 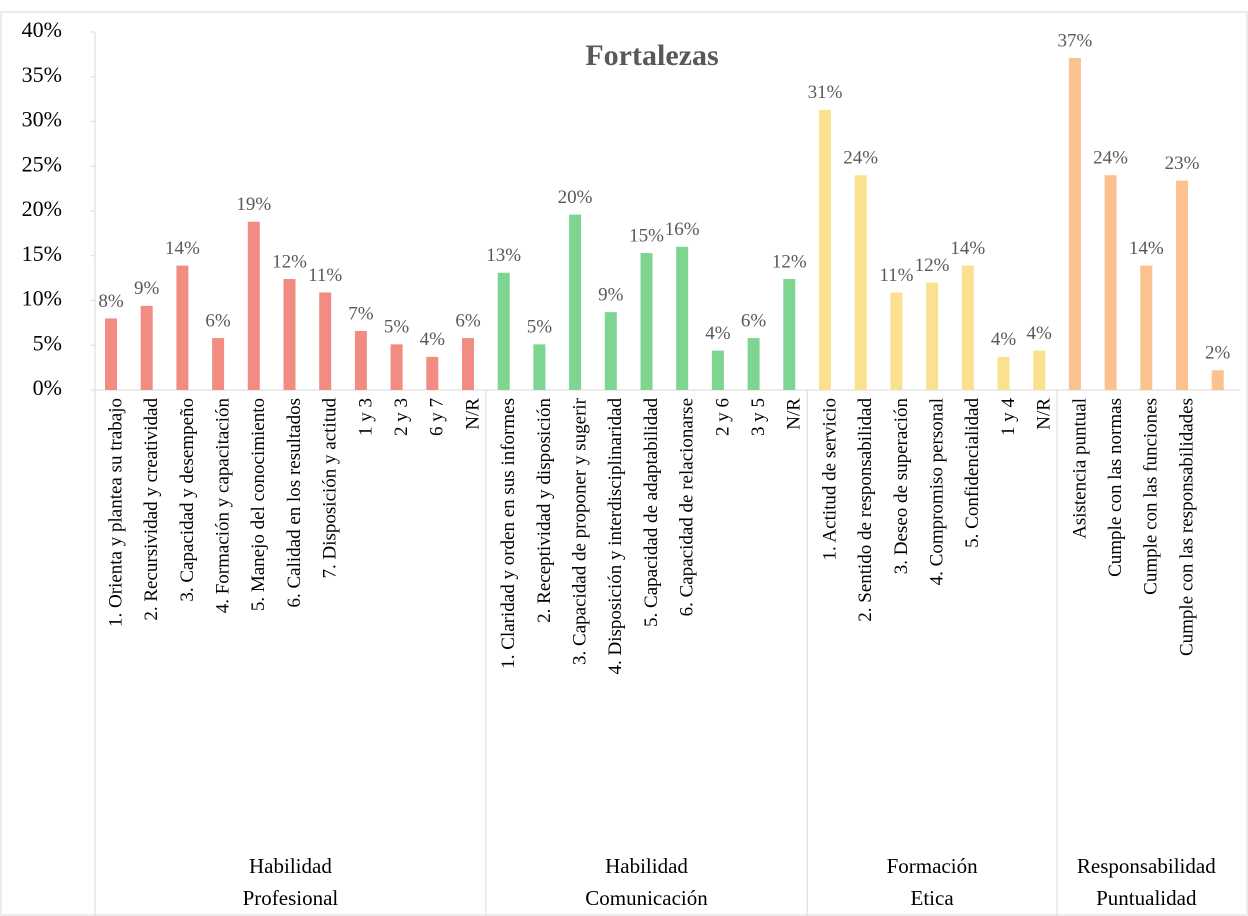 What do you see at coordinates (222, 506) in the screenshot?
I see `x-tick-label: 4. Formación y capacitación` at bounding box center [222, 506].